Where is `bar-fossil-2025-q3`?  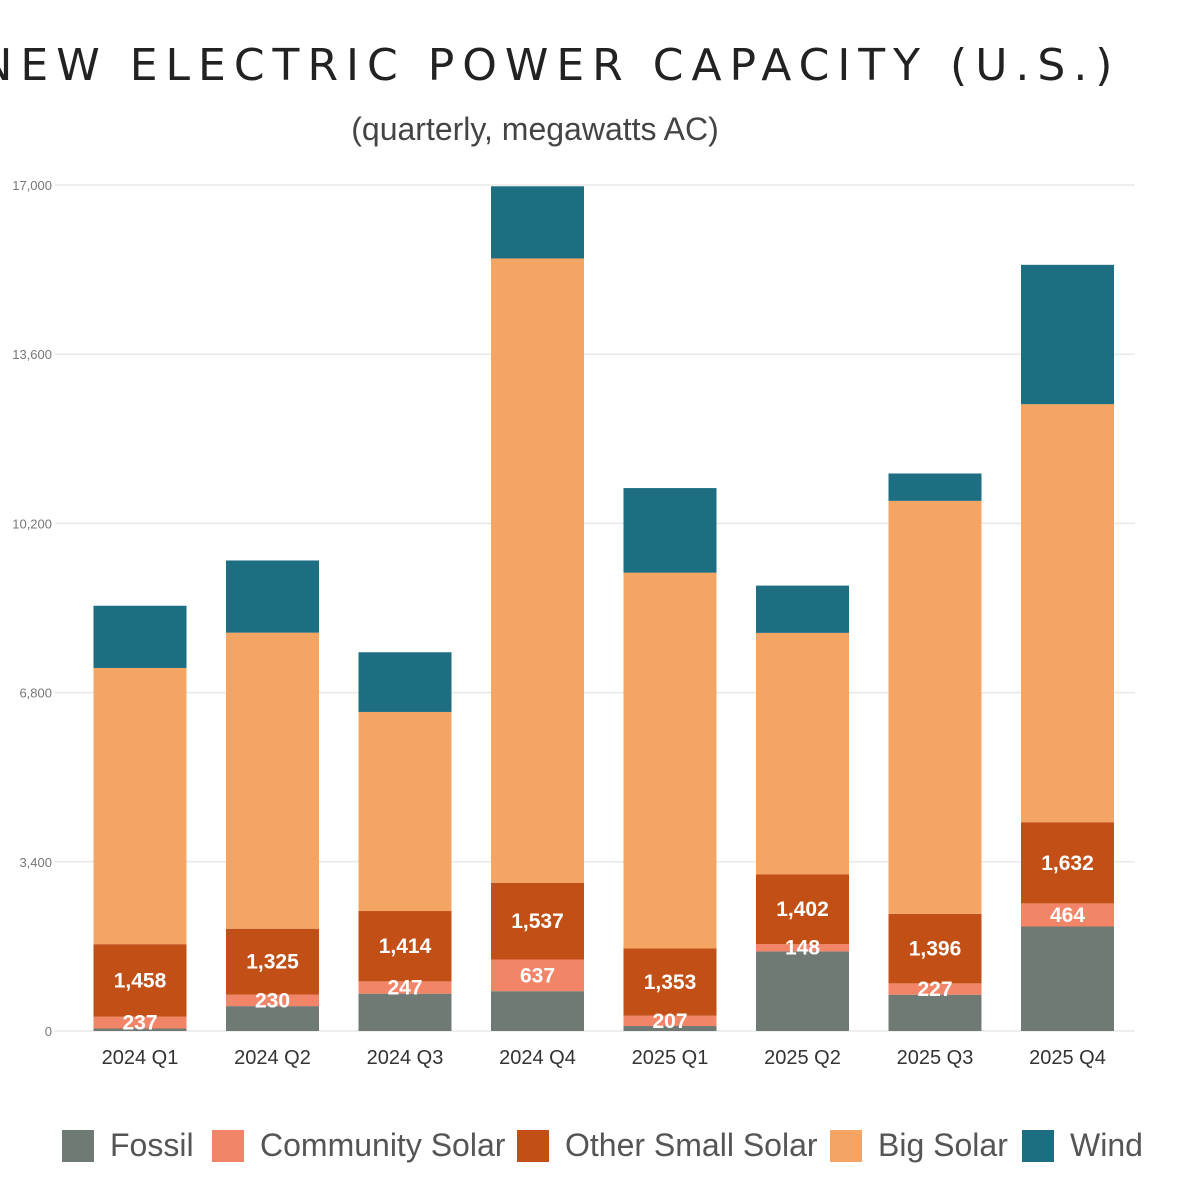 bar-fossil-2025-q3 is located at coordinates (935, 1012).